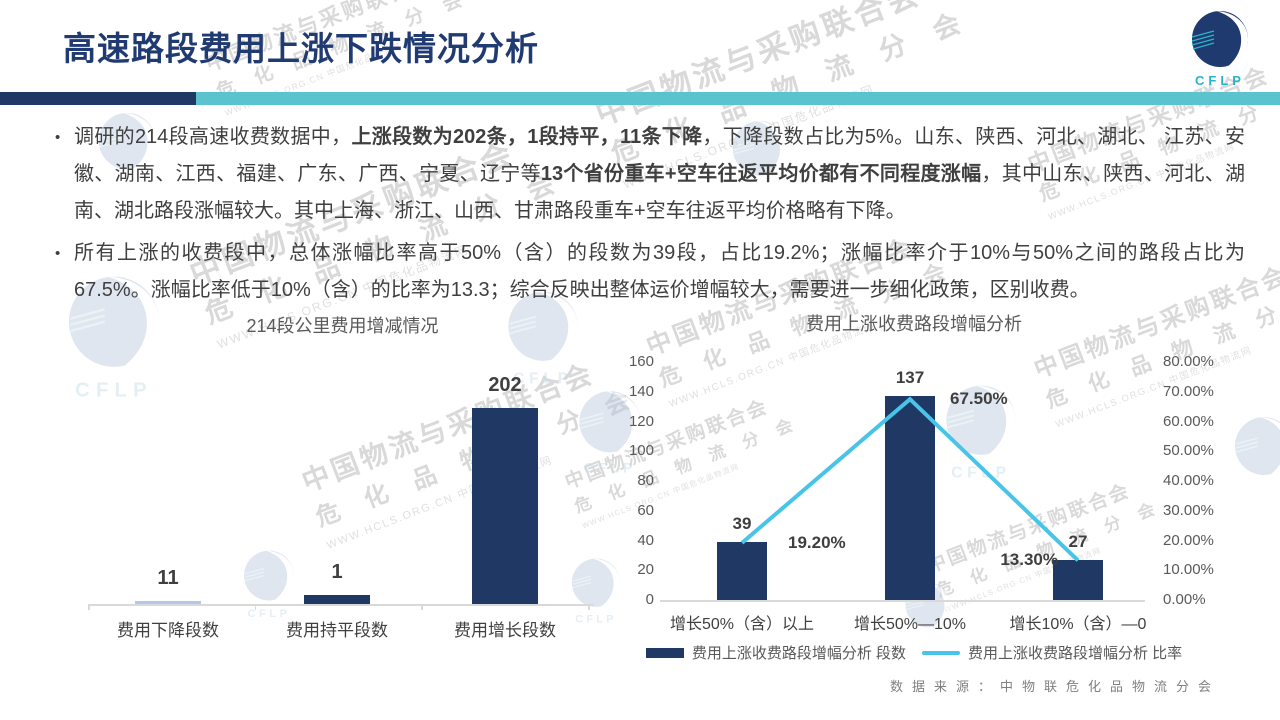 The image size is (1280, 720). What do you see at coordinates (979, 399) in the screenshot?
I see `line-value-label: 67.50%` at bounding box center [979, 399].